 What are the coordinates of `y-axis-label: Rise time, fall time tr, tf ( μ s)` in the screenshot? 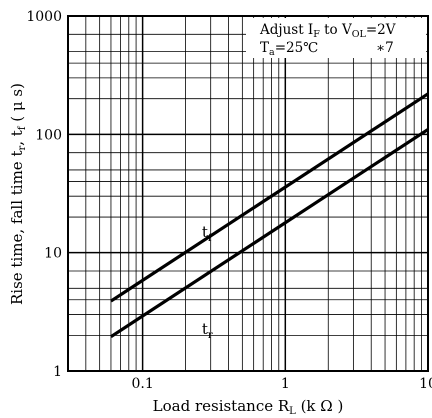 It's located at (18, 194).